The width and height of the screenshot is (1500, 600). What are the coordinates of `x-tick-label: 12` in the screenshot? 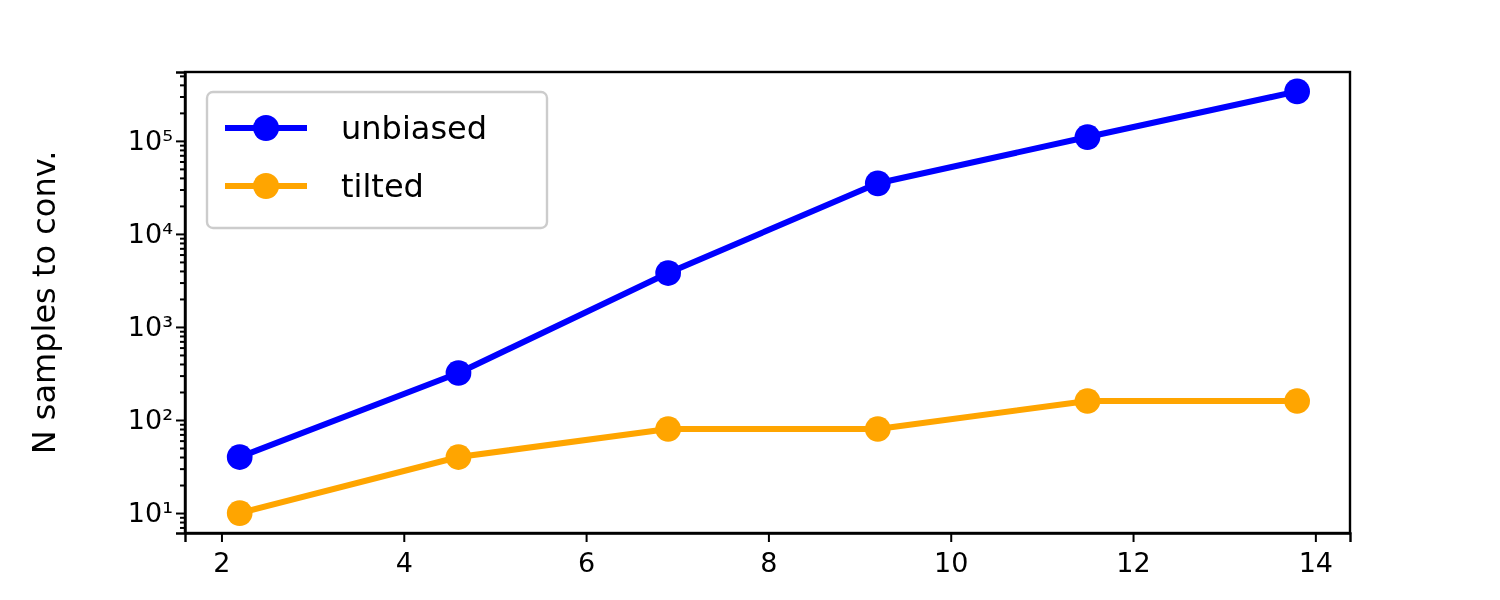 It's located at (1133, 562).